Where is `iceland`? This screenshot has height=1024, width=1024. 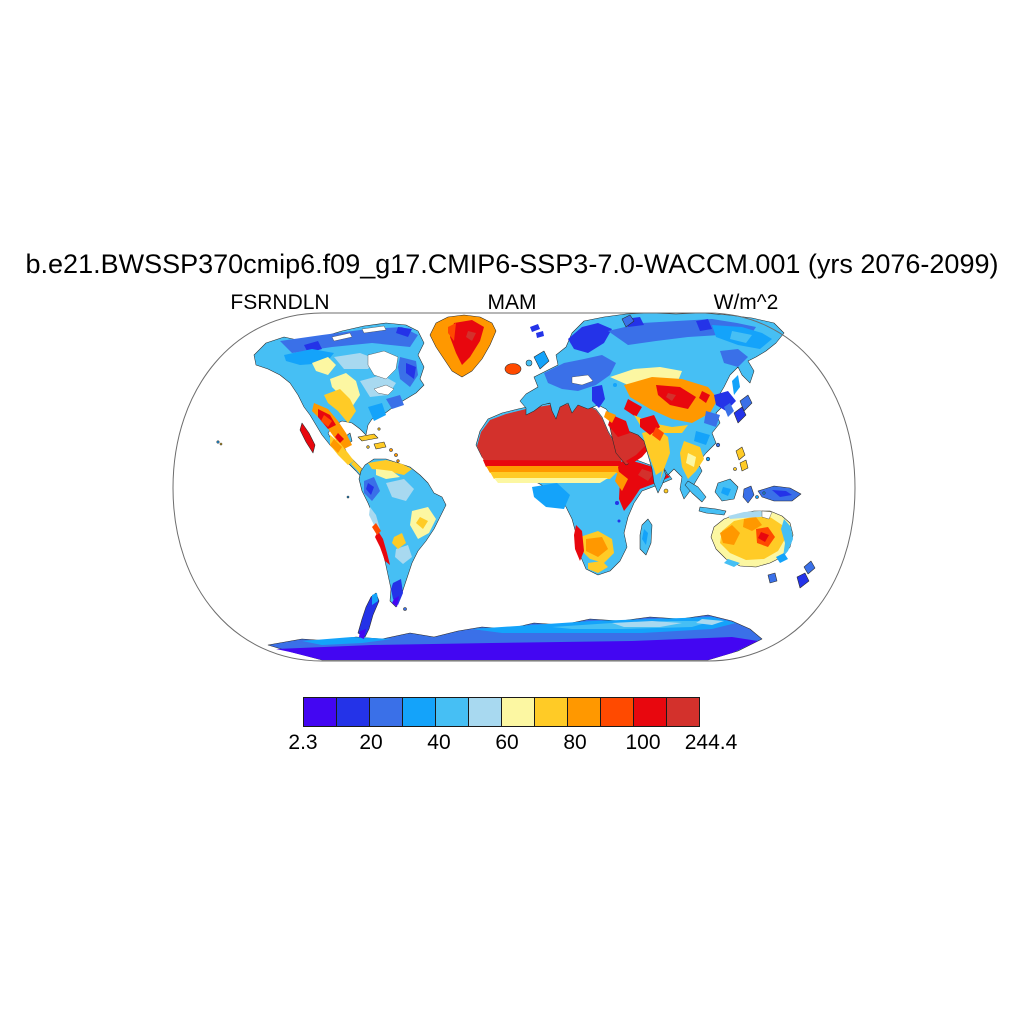 iceland is located at coordinates (513, 369).